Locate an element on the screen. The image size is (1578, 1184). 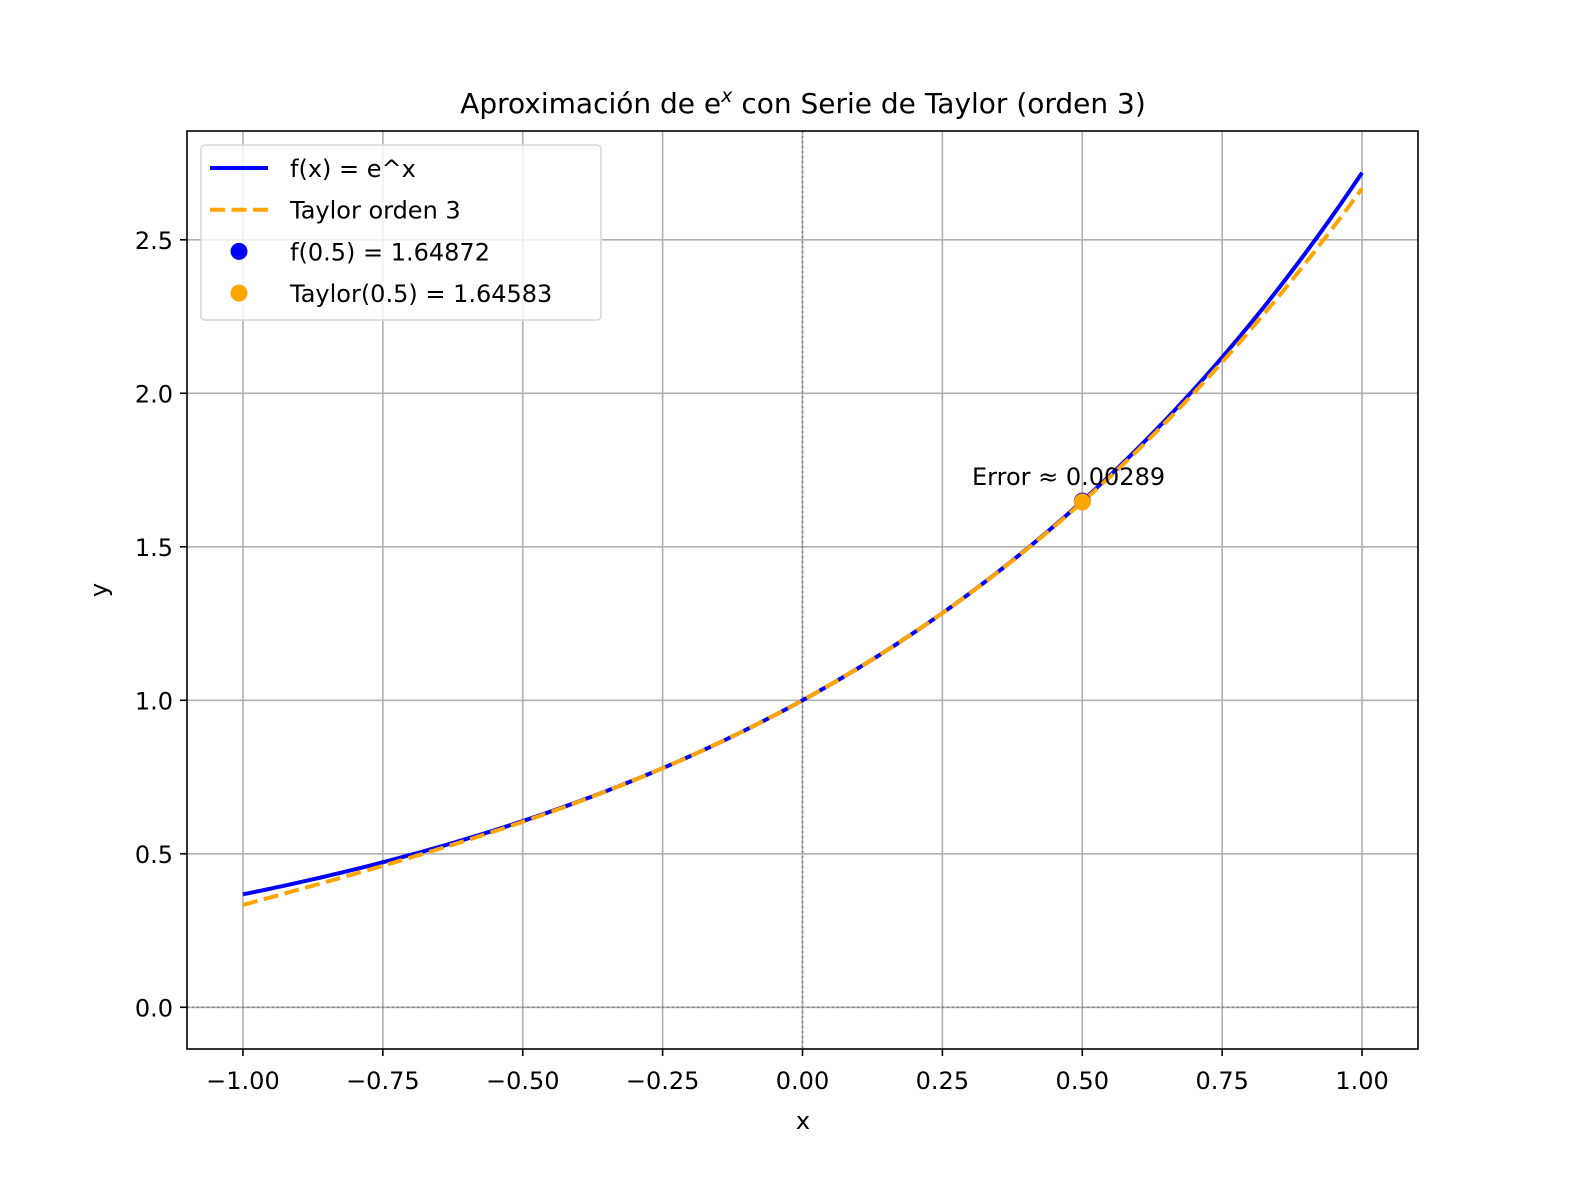
y-ticks: 0.0 0.5 1.0 1.5 2.0 2.5 is located at coordinates (161, 624).